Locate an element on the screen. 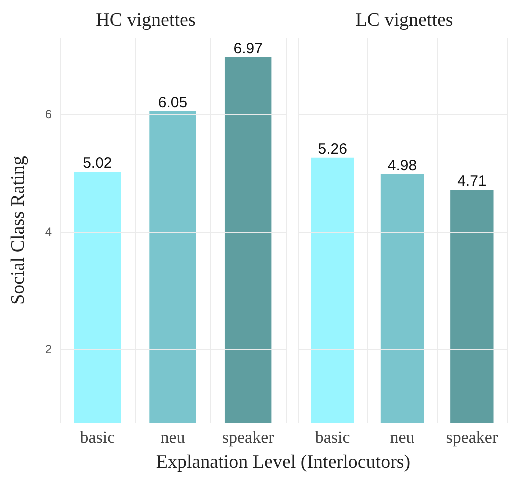 The image size is (517, 486). y-tick-label: 4 is located at coordinates (48, 231).